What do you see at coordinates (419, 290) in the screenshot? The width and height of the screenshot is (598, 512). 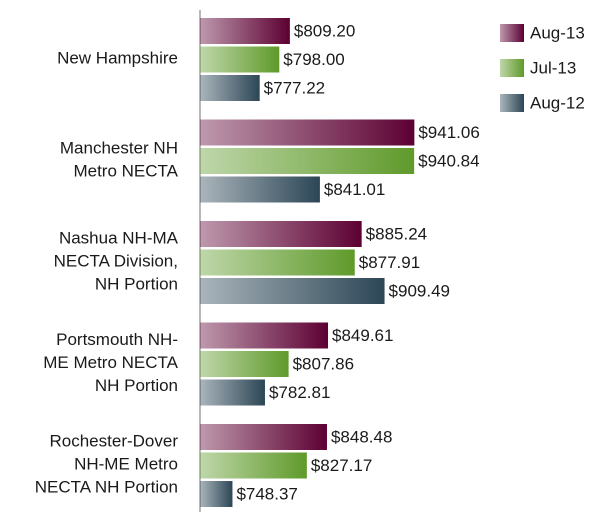 I see `value-label: $909.49` at bounding box center [419, 290].